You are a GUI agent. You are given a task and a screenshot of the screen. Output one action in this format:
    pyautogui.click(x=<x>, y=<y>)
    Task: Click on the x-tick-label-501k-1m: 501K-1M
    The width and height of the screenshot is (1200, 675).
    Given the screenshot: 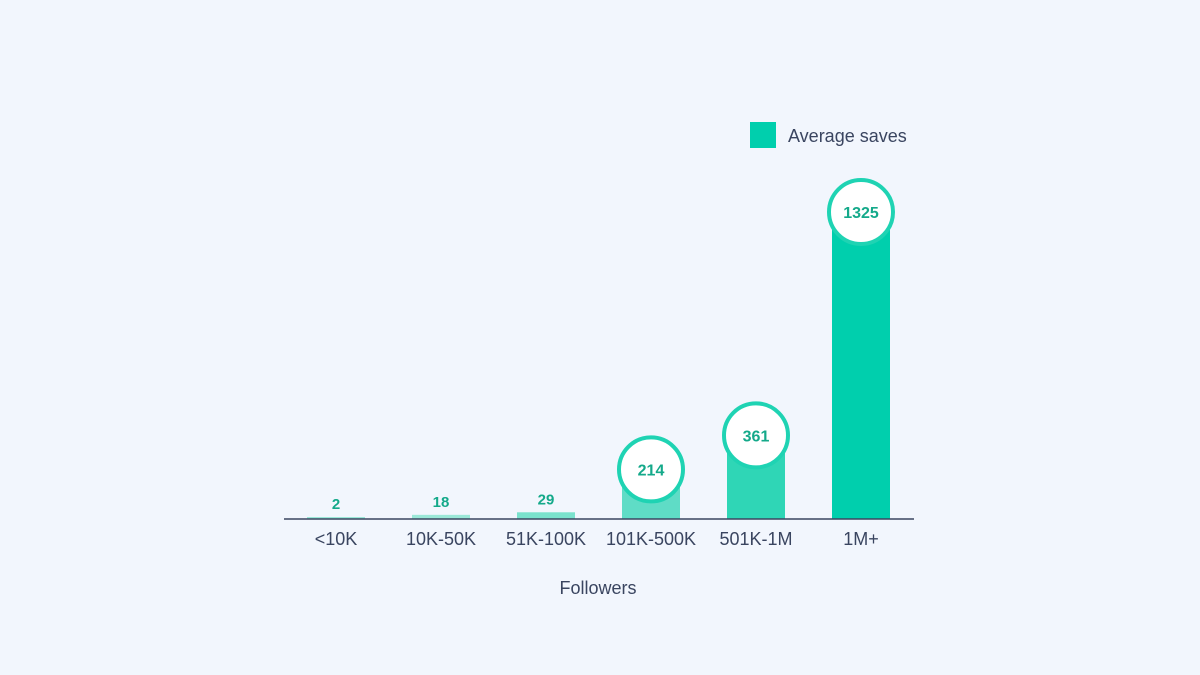 What is the action you would take?
    pyautogui.click(x=755, y=539)
    